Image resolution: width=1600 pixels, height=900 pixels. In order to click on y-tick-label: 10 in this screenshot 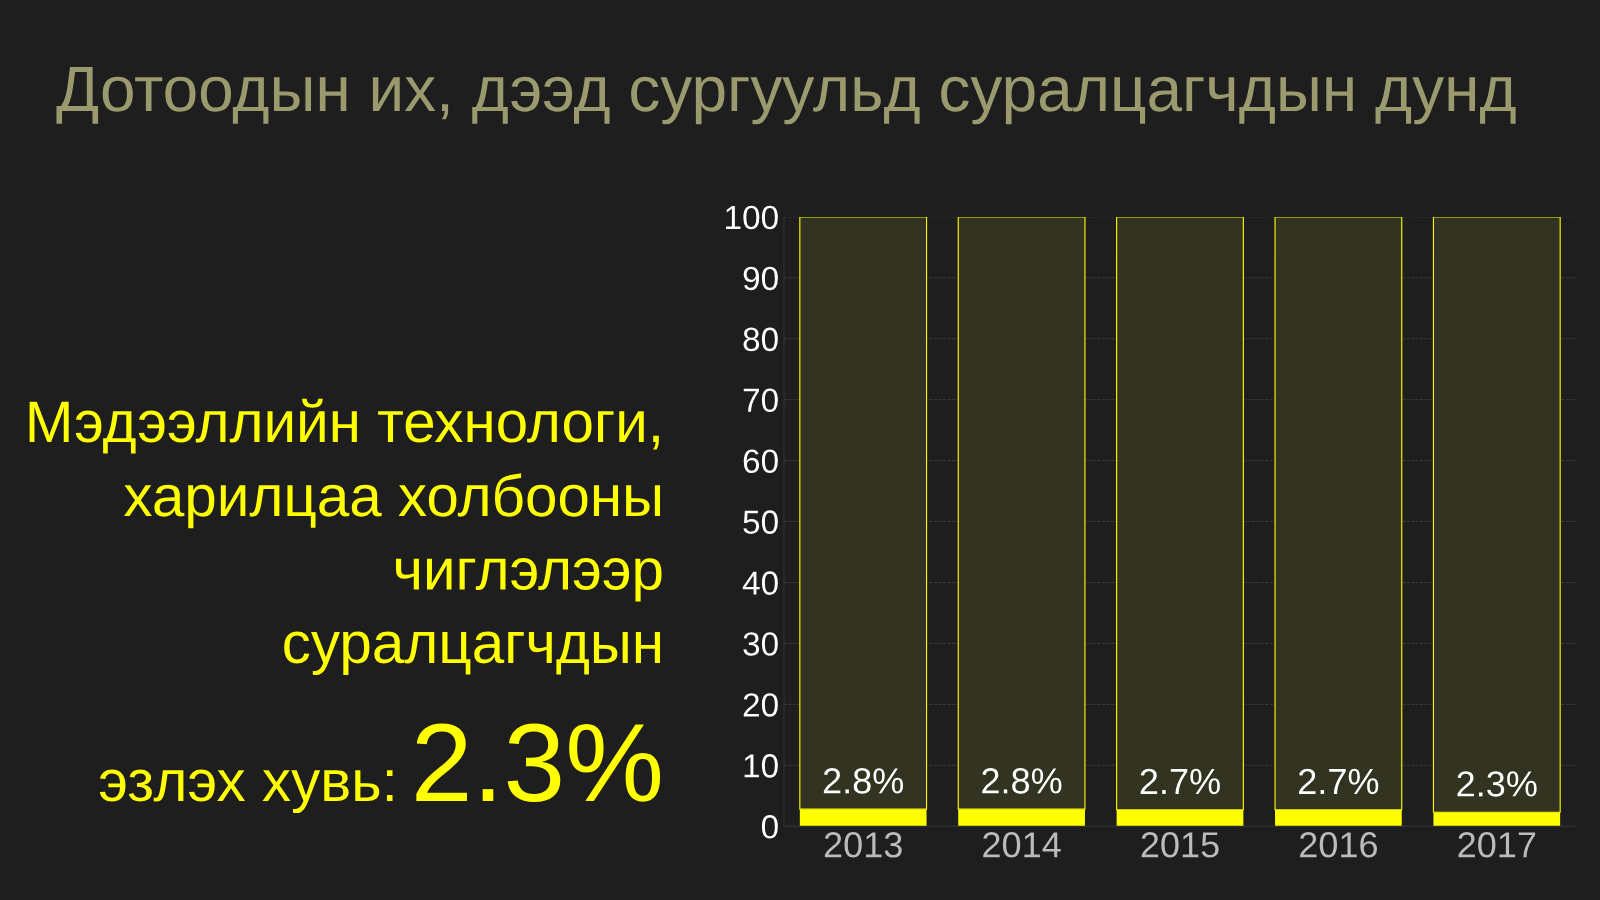, I will do `click(761, 766)`.